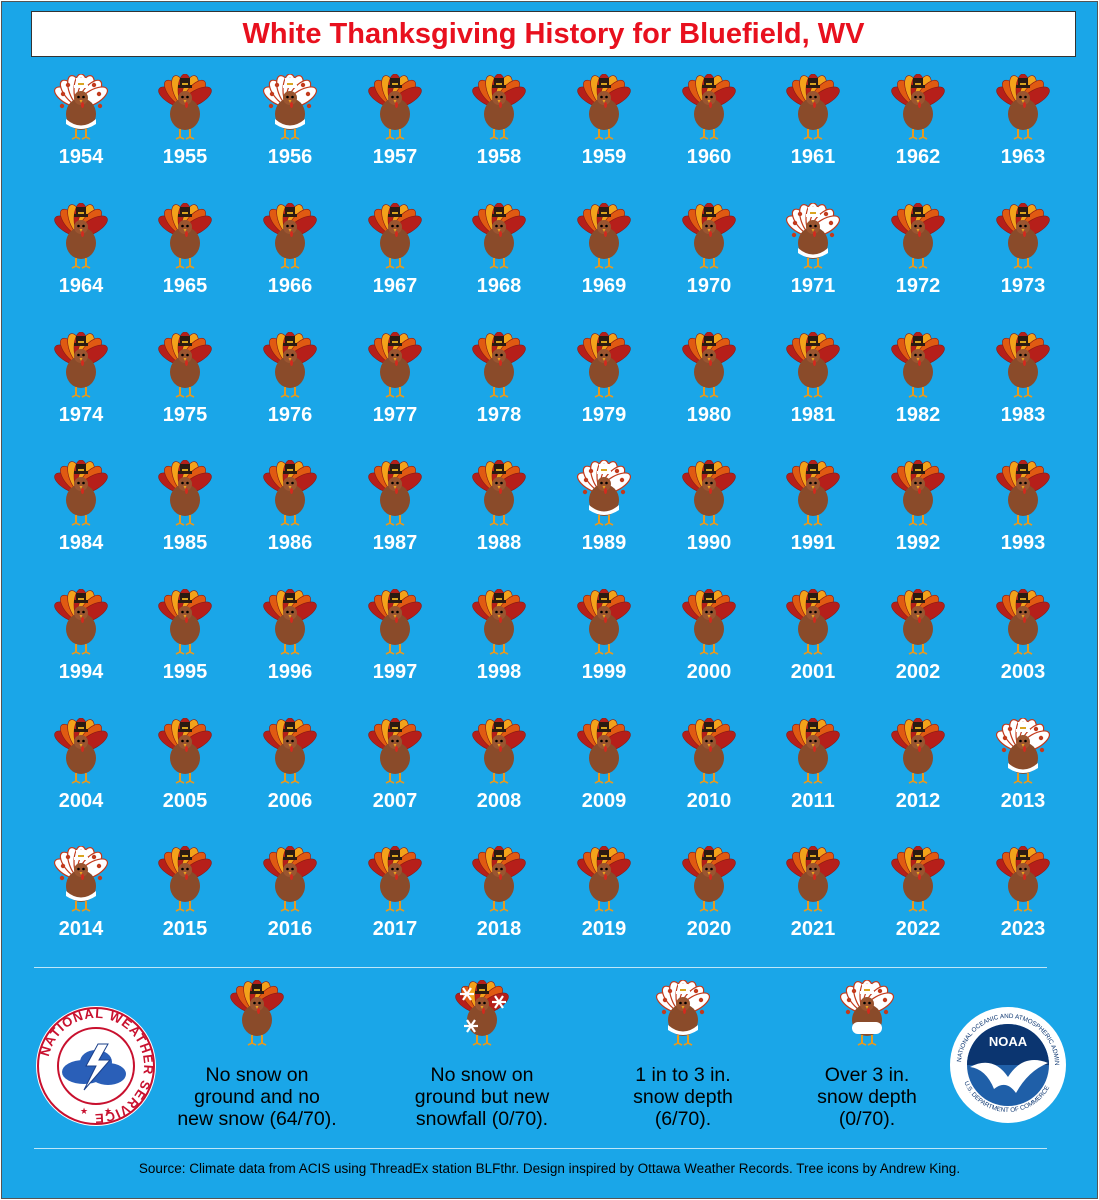 This screenshot has width=1099, height=1200. Describe the element at coordinates (709, 929) in the screenshot. I see `year-label: 2020` at that location.